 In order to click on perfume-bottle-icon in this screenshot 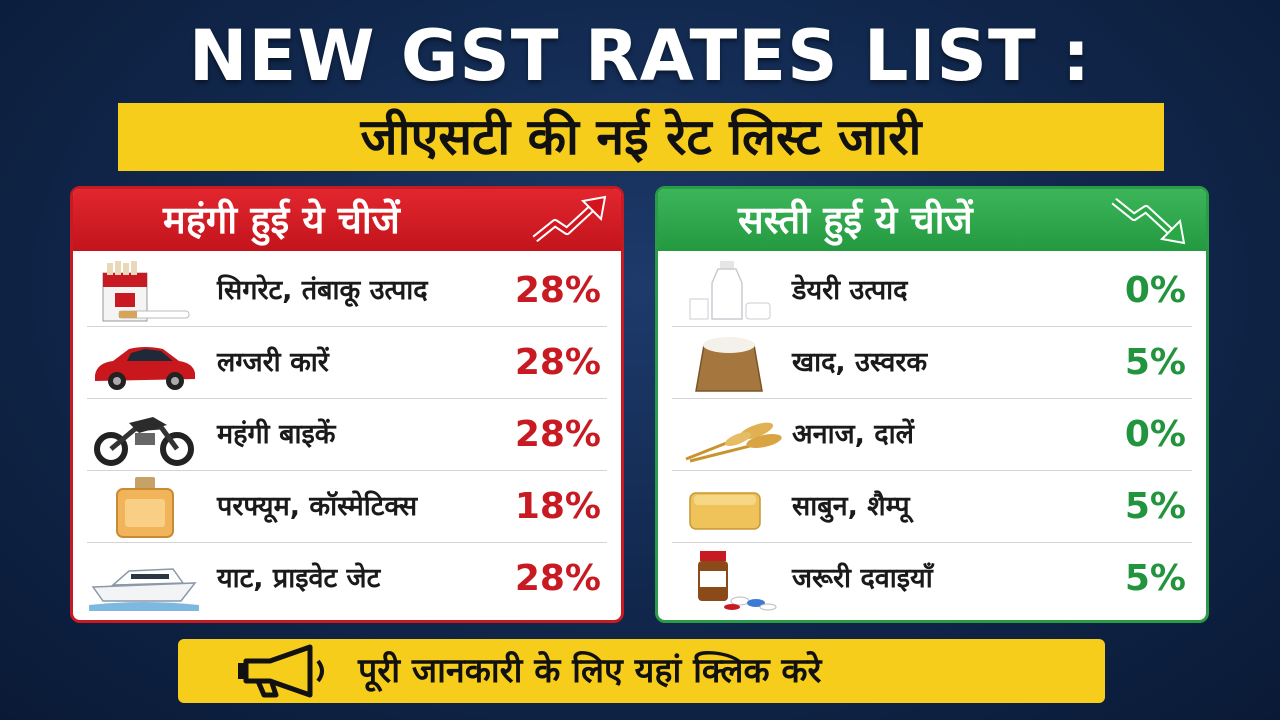, I will do `click(145, 507)`.